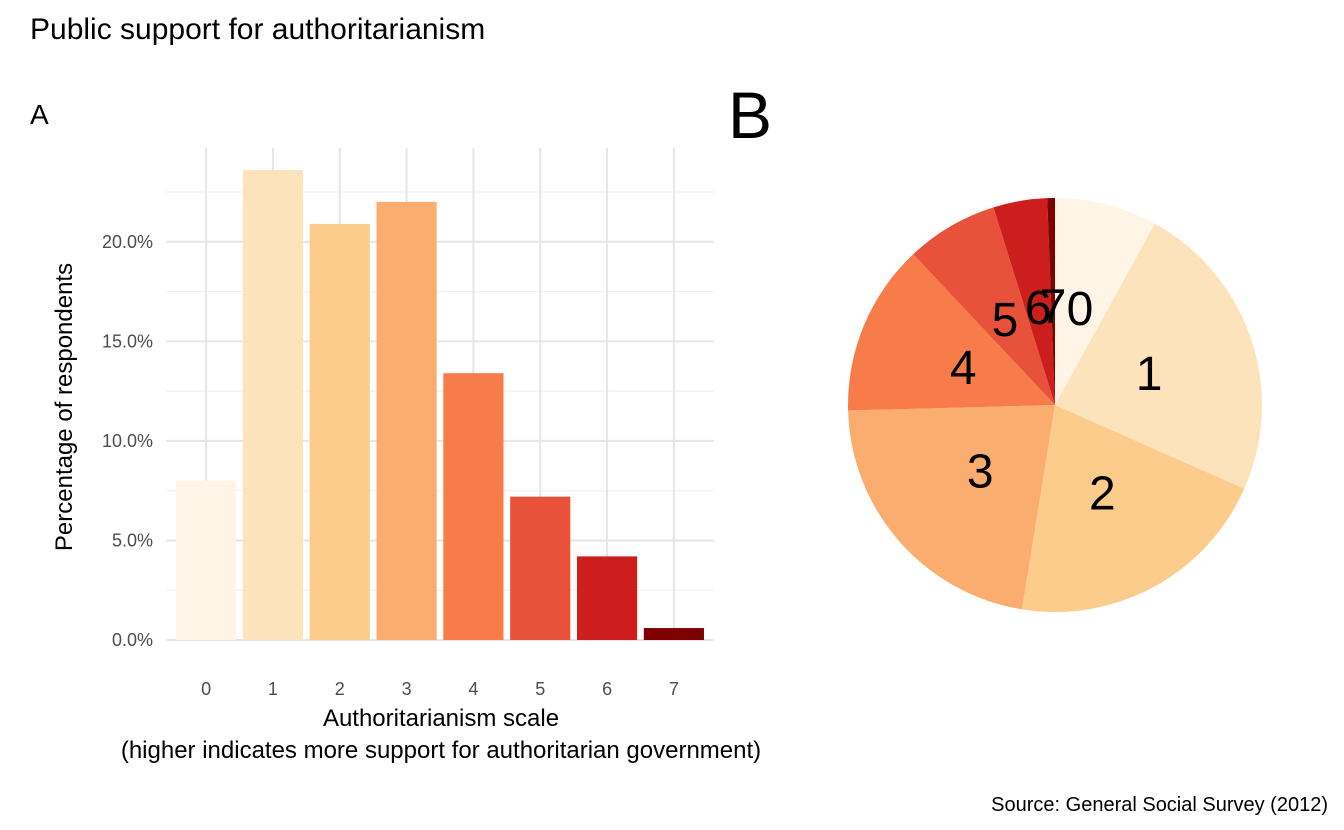  Describe the element at coordinates (607, 689) in the screenshot. I see `x-tick-label: 6` at that location.